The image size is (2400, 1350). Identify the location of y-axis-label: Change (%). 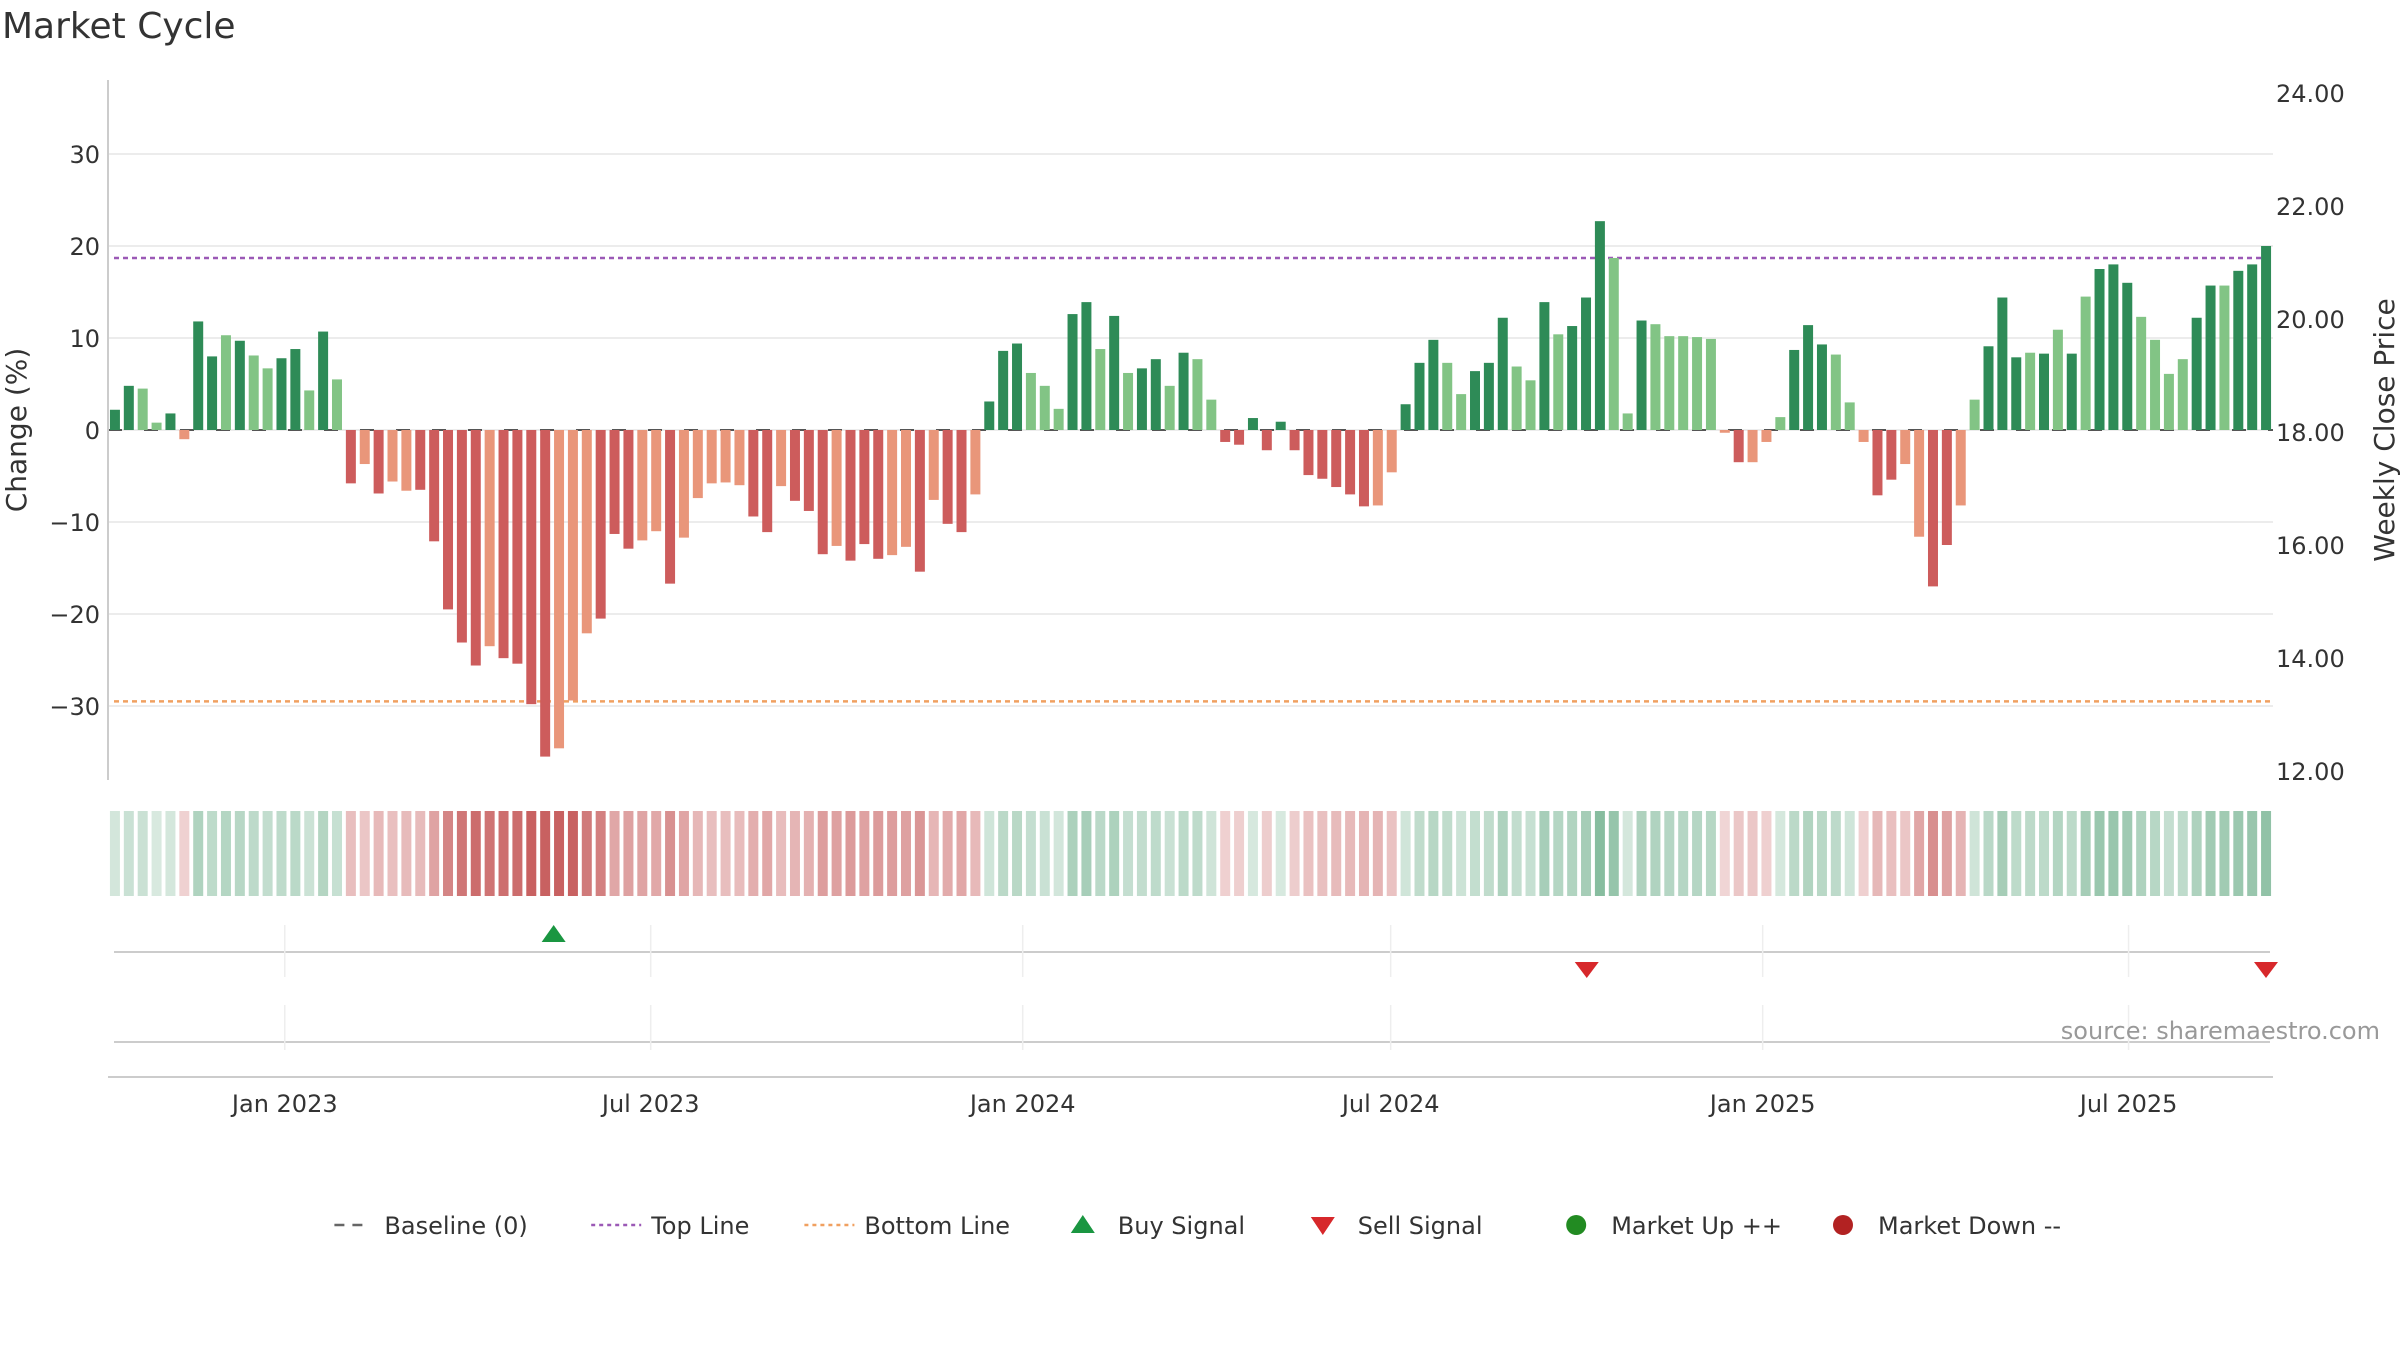
(16, 430).